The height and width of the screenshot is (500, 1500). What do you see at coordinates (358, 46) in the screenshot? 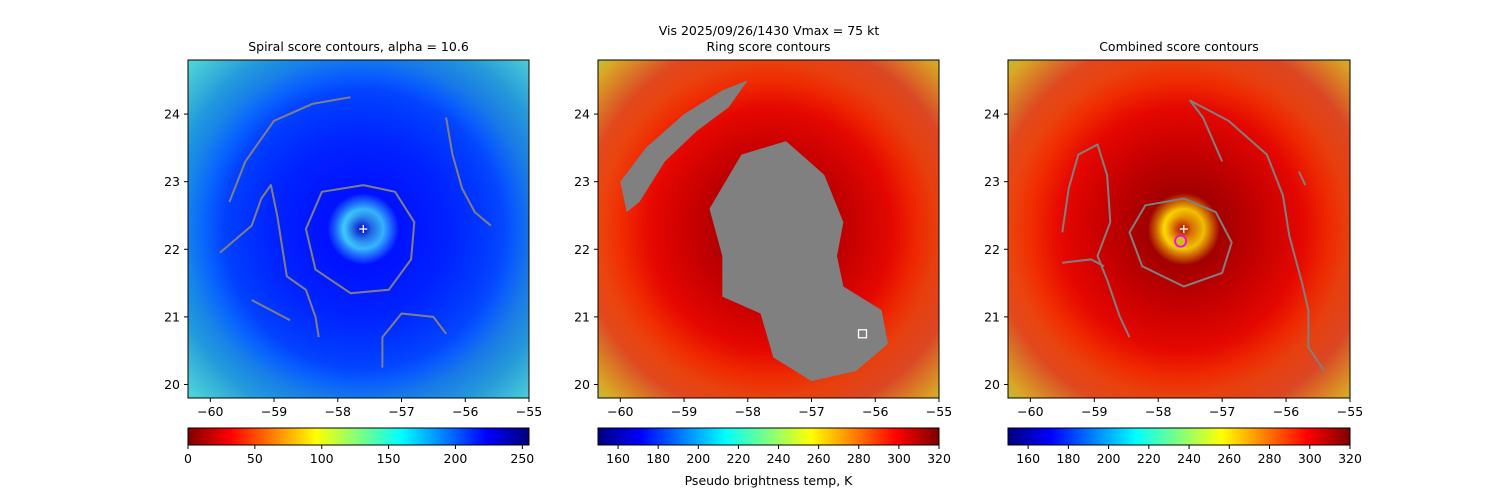
I see `panel-title: Spiral score contours, alpha = 10.6` at bounding box center [358, 46].